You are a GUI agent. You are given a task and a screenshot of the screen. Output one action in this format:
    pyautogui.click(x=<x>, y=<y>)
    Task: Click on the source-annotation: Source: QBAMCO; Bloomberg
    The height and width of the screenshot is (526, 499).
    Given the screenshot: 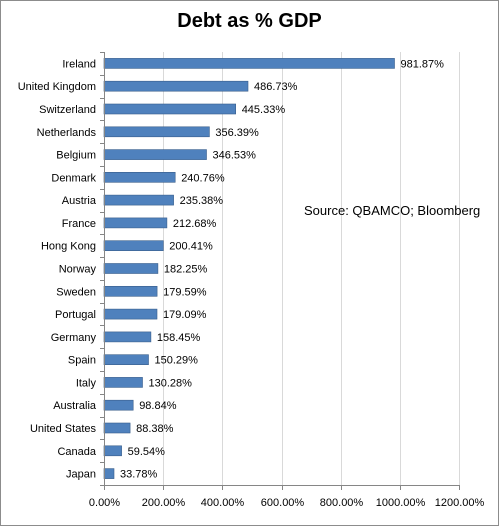 What is the action you would take?
    pyautogui.click(x=392, y=210)
    